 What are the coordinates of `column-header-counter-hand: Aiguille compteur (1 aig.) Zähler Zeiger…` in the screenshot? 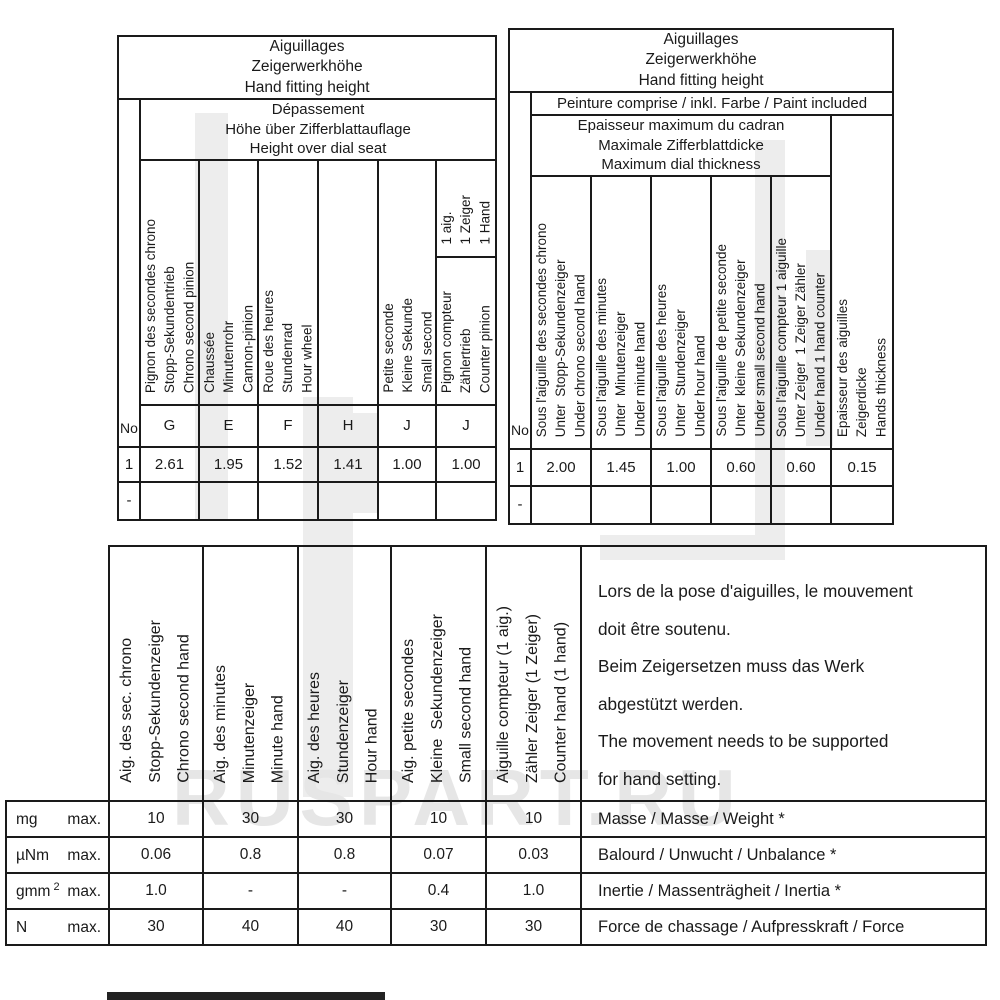 It's located at (533, 673).